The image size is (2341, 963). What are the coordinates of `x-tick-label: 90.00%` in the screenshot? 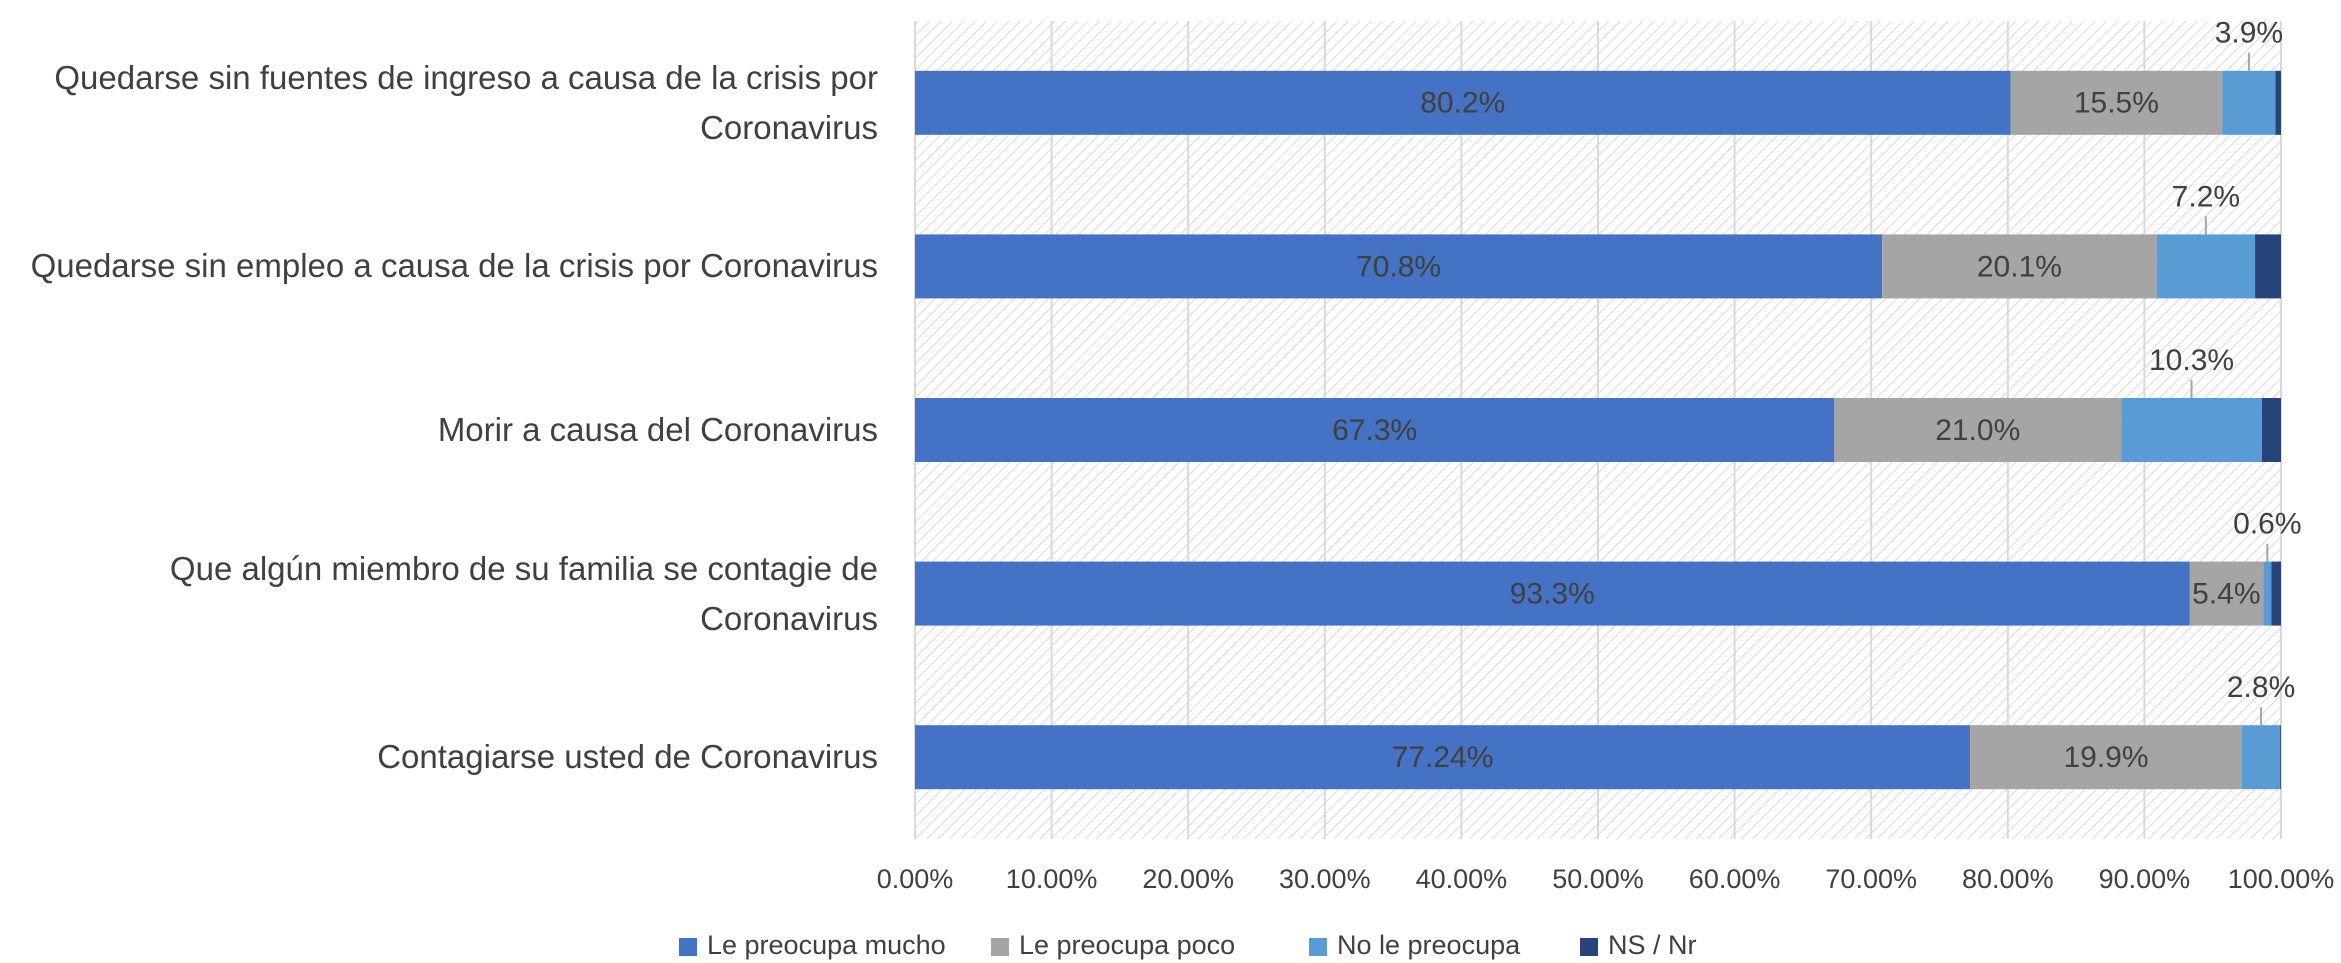 It's located at (2145, 879).